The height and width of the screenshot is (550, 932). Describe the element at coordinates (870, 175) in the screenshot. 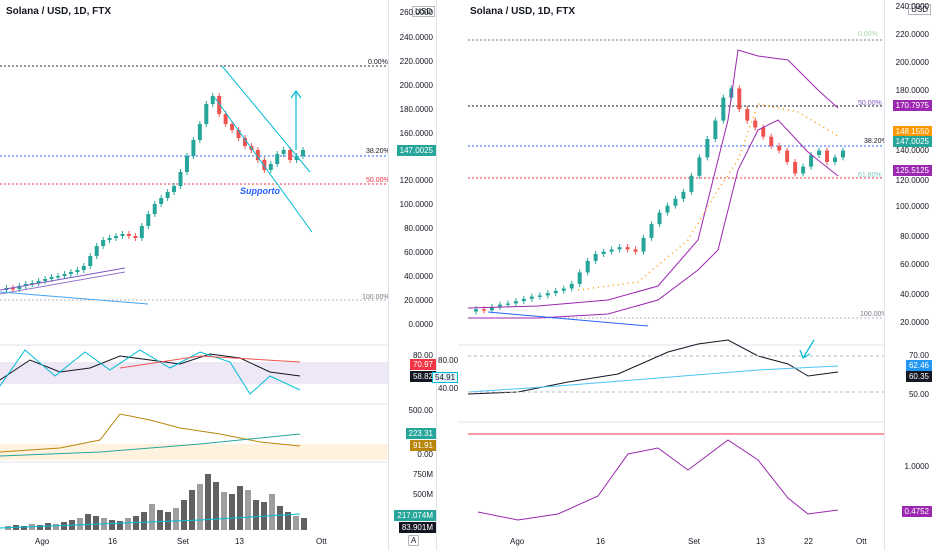

I see `fib-label-618: 61.80%` at that location.